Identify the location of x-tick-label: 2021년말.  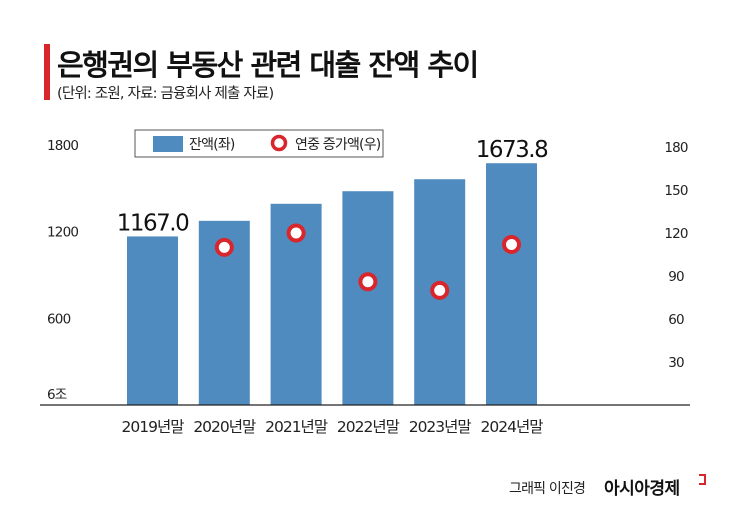
(296, 427).